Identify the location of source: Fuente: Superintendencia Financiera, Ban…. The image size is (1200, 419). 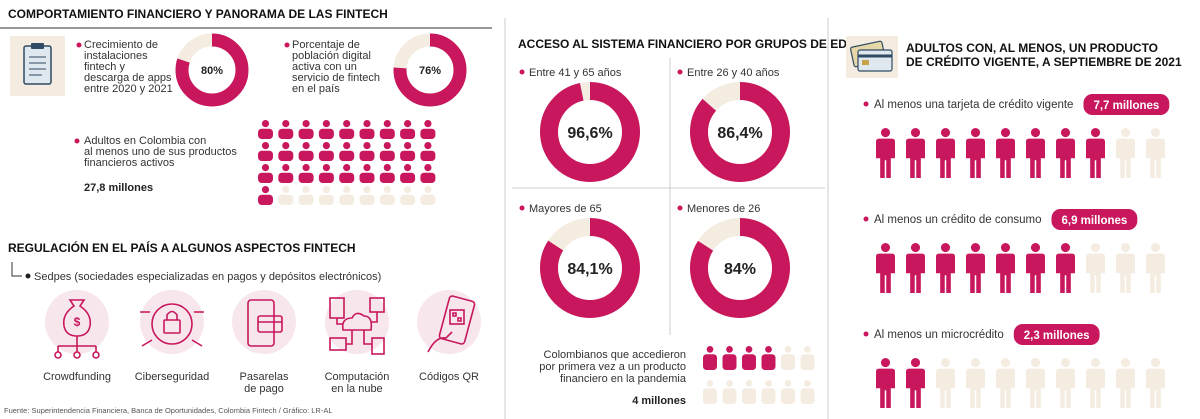
(168, 410).